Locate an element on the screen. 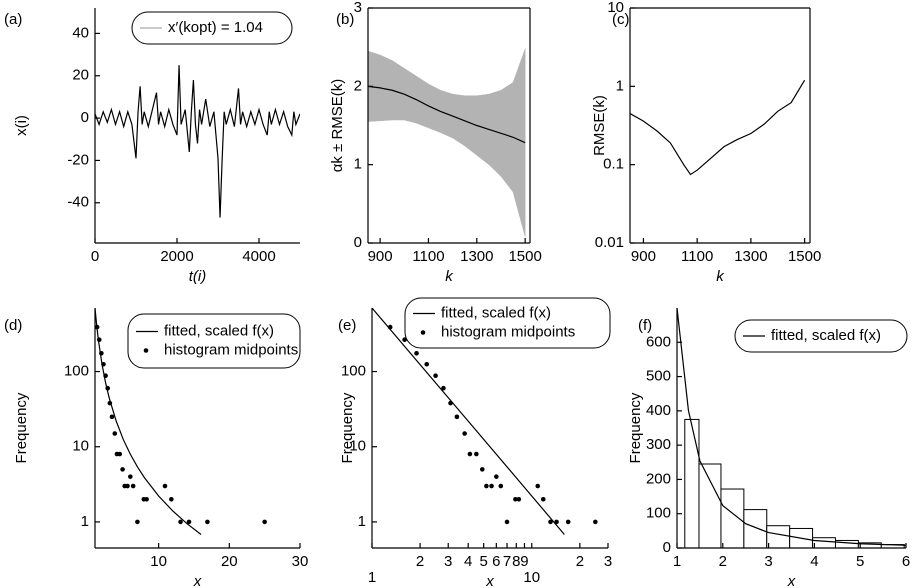  y-tick-label: 20 is located at coordinates (80, 75).